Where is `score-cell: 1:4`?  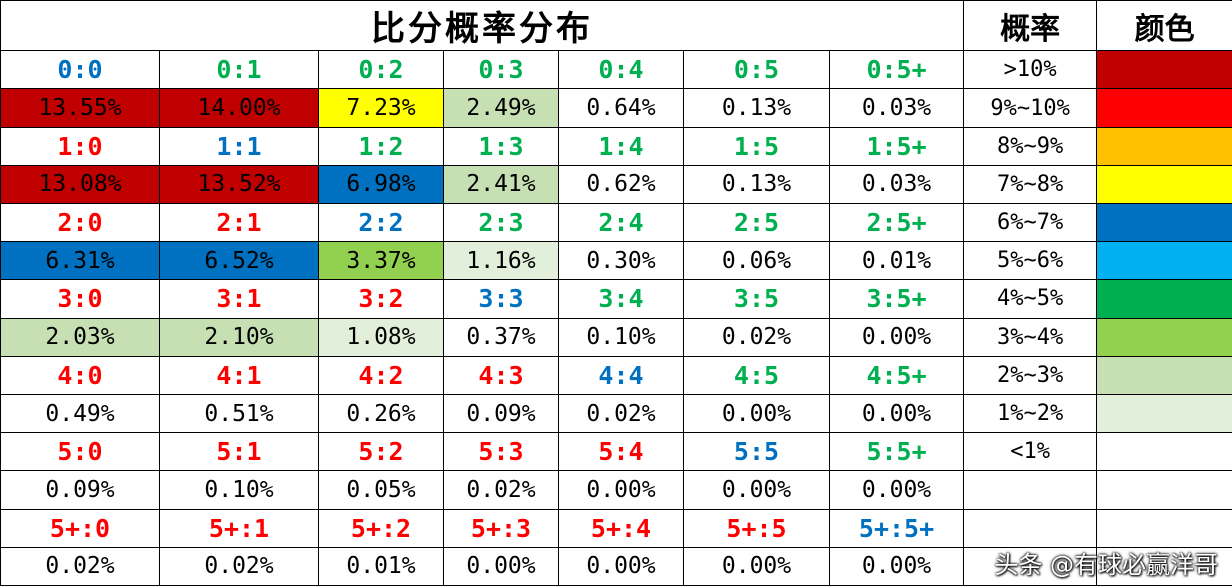 score-cell: 1:4 is located at coordinates (621, 146).